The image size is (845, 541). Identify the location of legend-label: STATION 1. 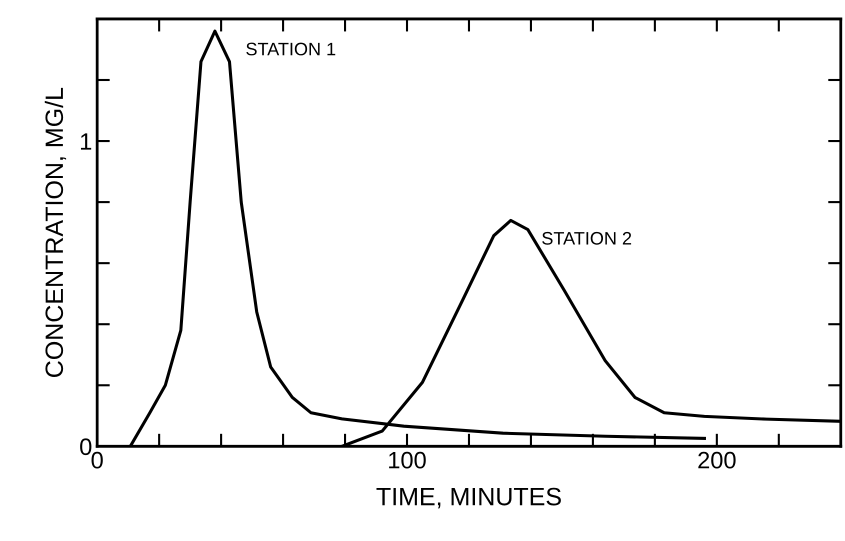
(291, 49).